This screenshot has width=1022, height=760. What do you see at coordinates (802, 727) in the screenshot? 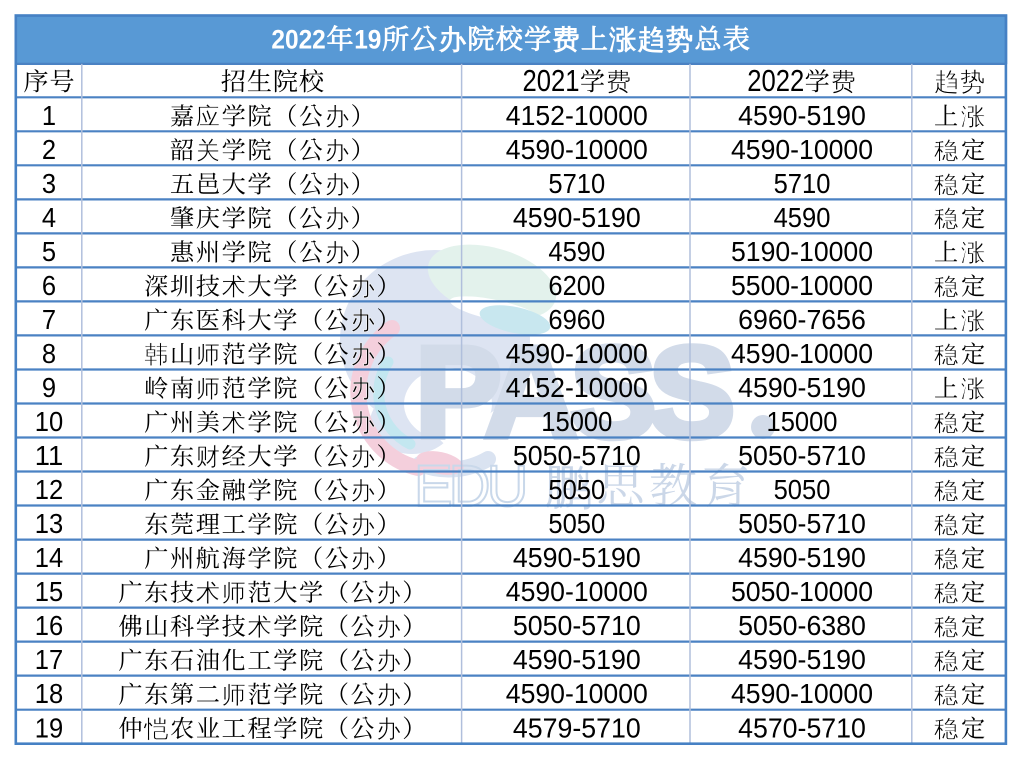
I see `svg-text: 4570-5710` at bounding box center [802, 727].